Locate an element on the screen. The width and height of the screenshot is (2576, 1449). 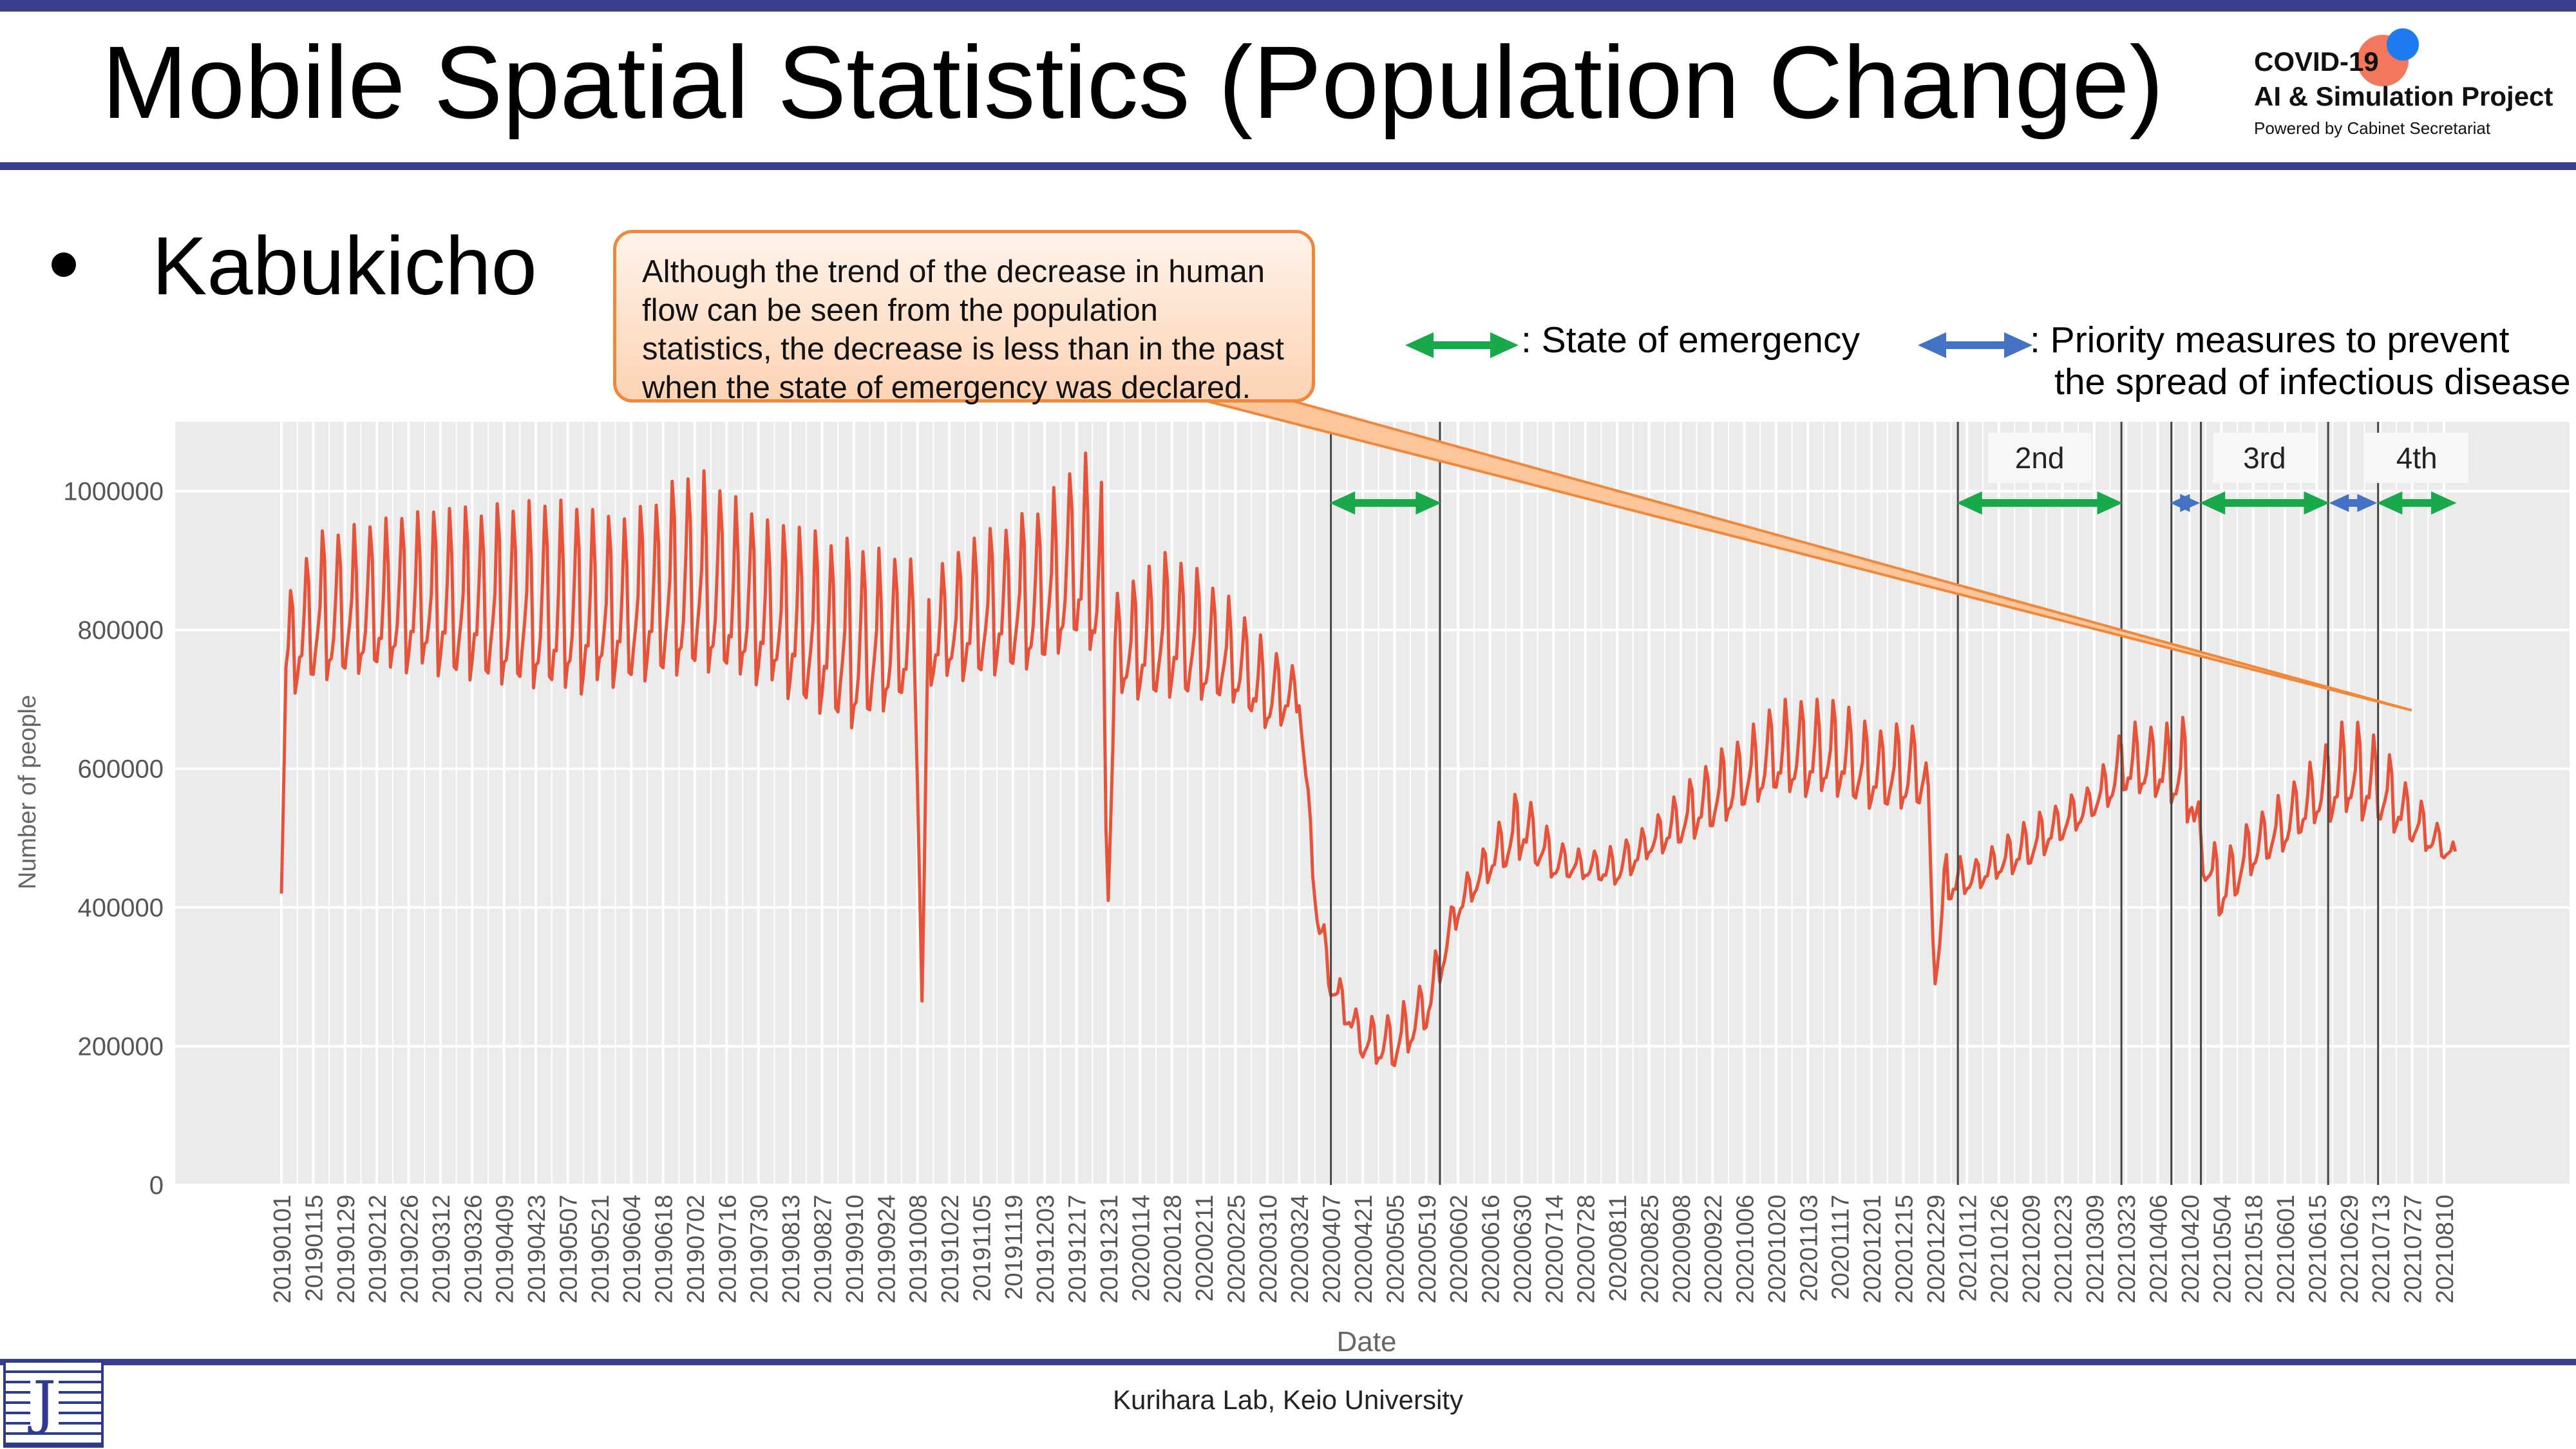
x-tick-label: 20201229 is located at coordinates (1936, 1249).